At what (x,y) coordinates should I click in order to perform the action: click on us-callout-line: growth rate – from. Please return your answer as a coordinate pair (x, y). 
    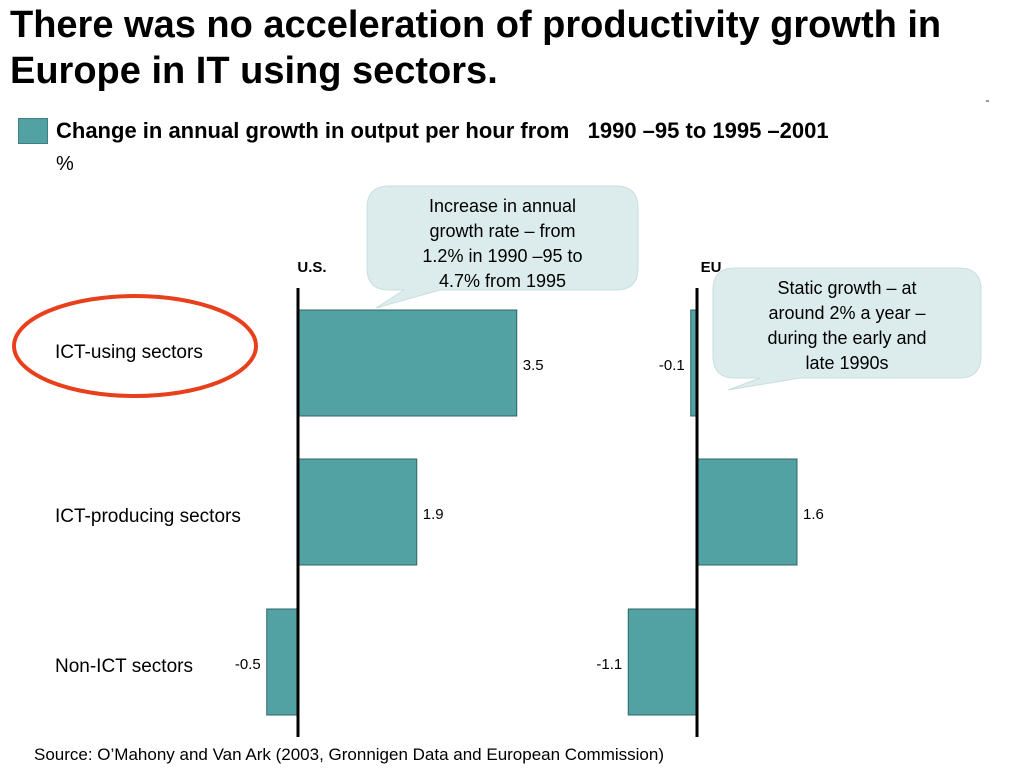
    Looking at the image, I should click on (502, 231).